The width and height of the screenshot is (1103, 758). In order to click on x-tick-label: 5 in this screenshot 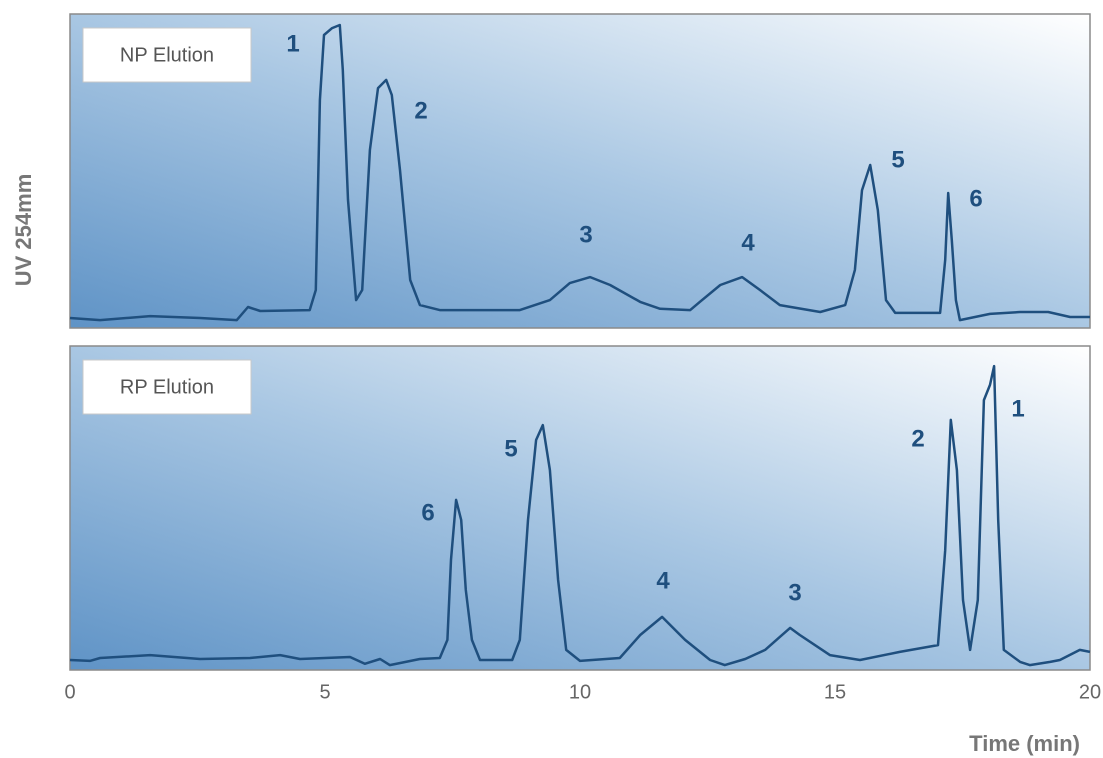, I will do `click(324, 692)`.